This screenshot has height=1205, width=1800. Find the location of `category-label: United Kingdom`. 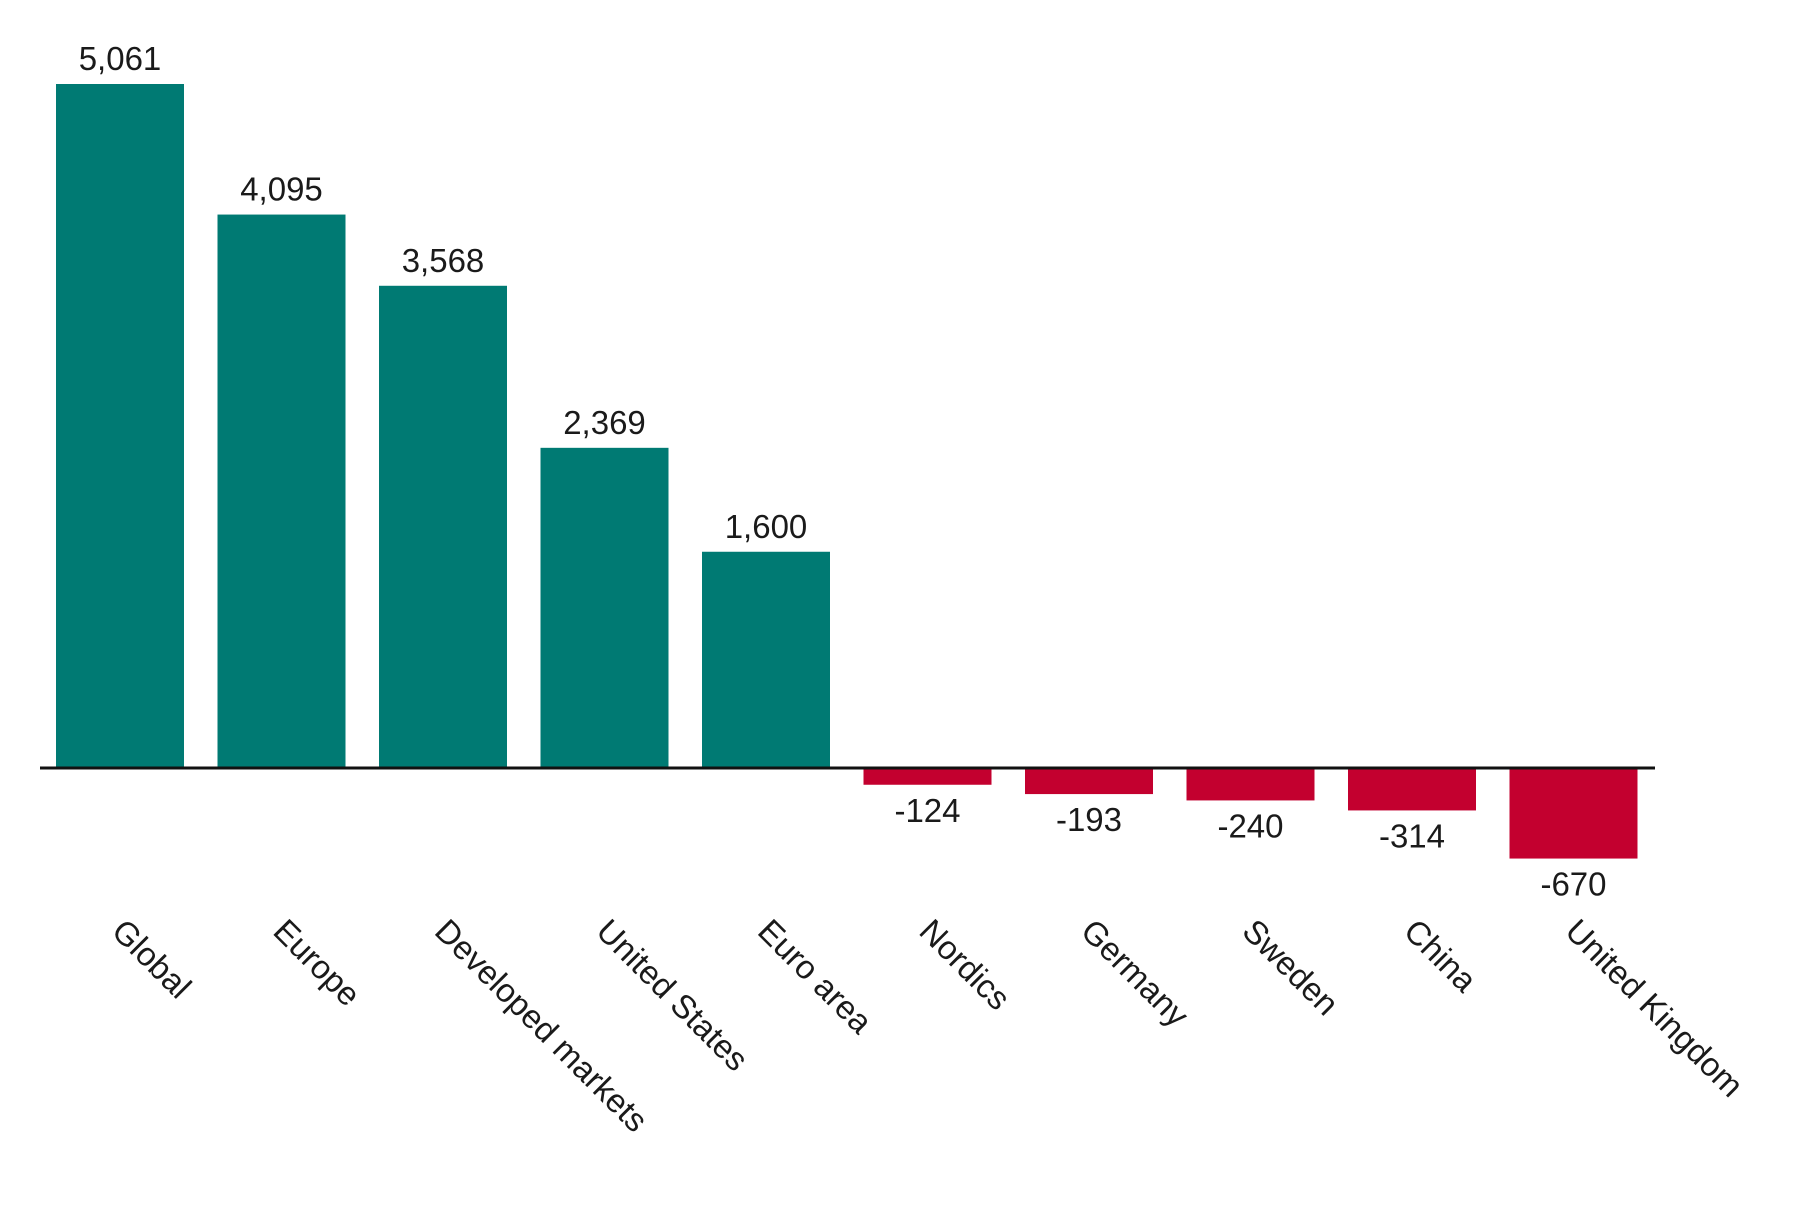

category-label: United Kingdom is located at coordinates (1655, 1008).